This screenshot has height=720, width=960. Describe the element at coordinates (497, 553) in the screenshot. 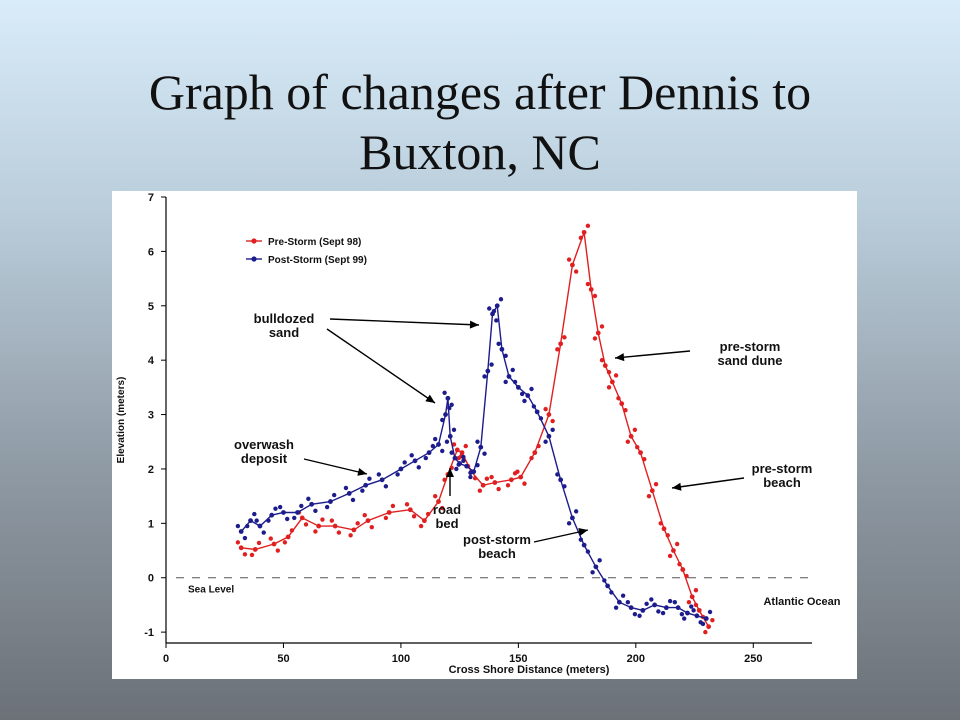

I see `annotation-text-4: beach` at that location.